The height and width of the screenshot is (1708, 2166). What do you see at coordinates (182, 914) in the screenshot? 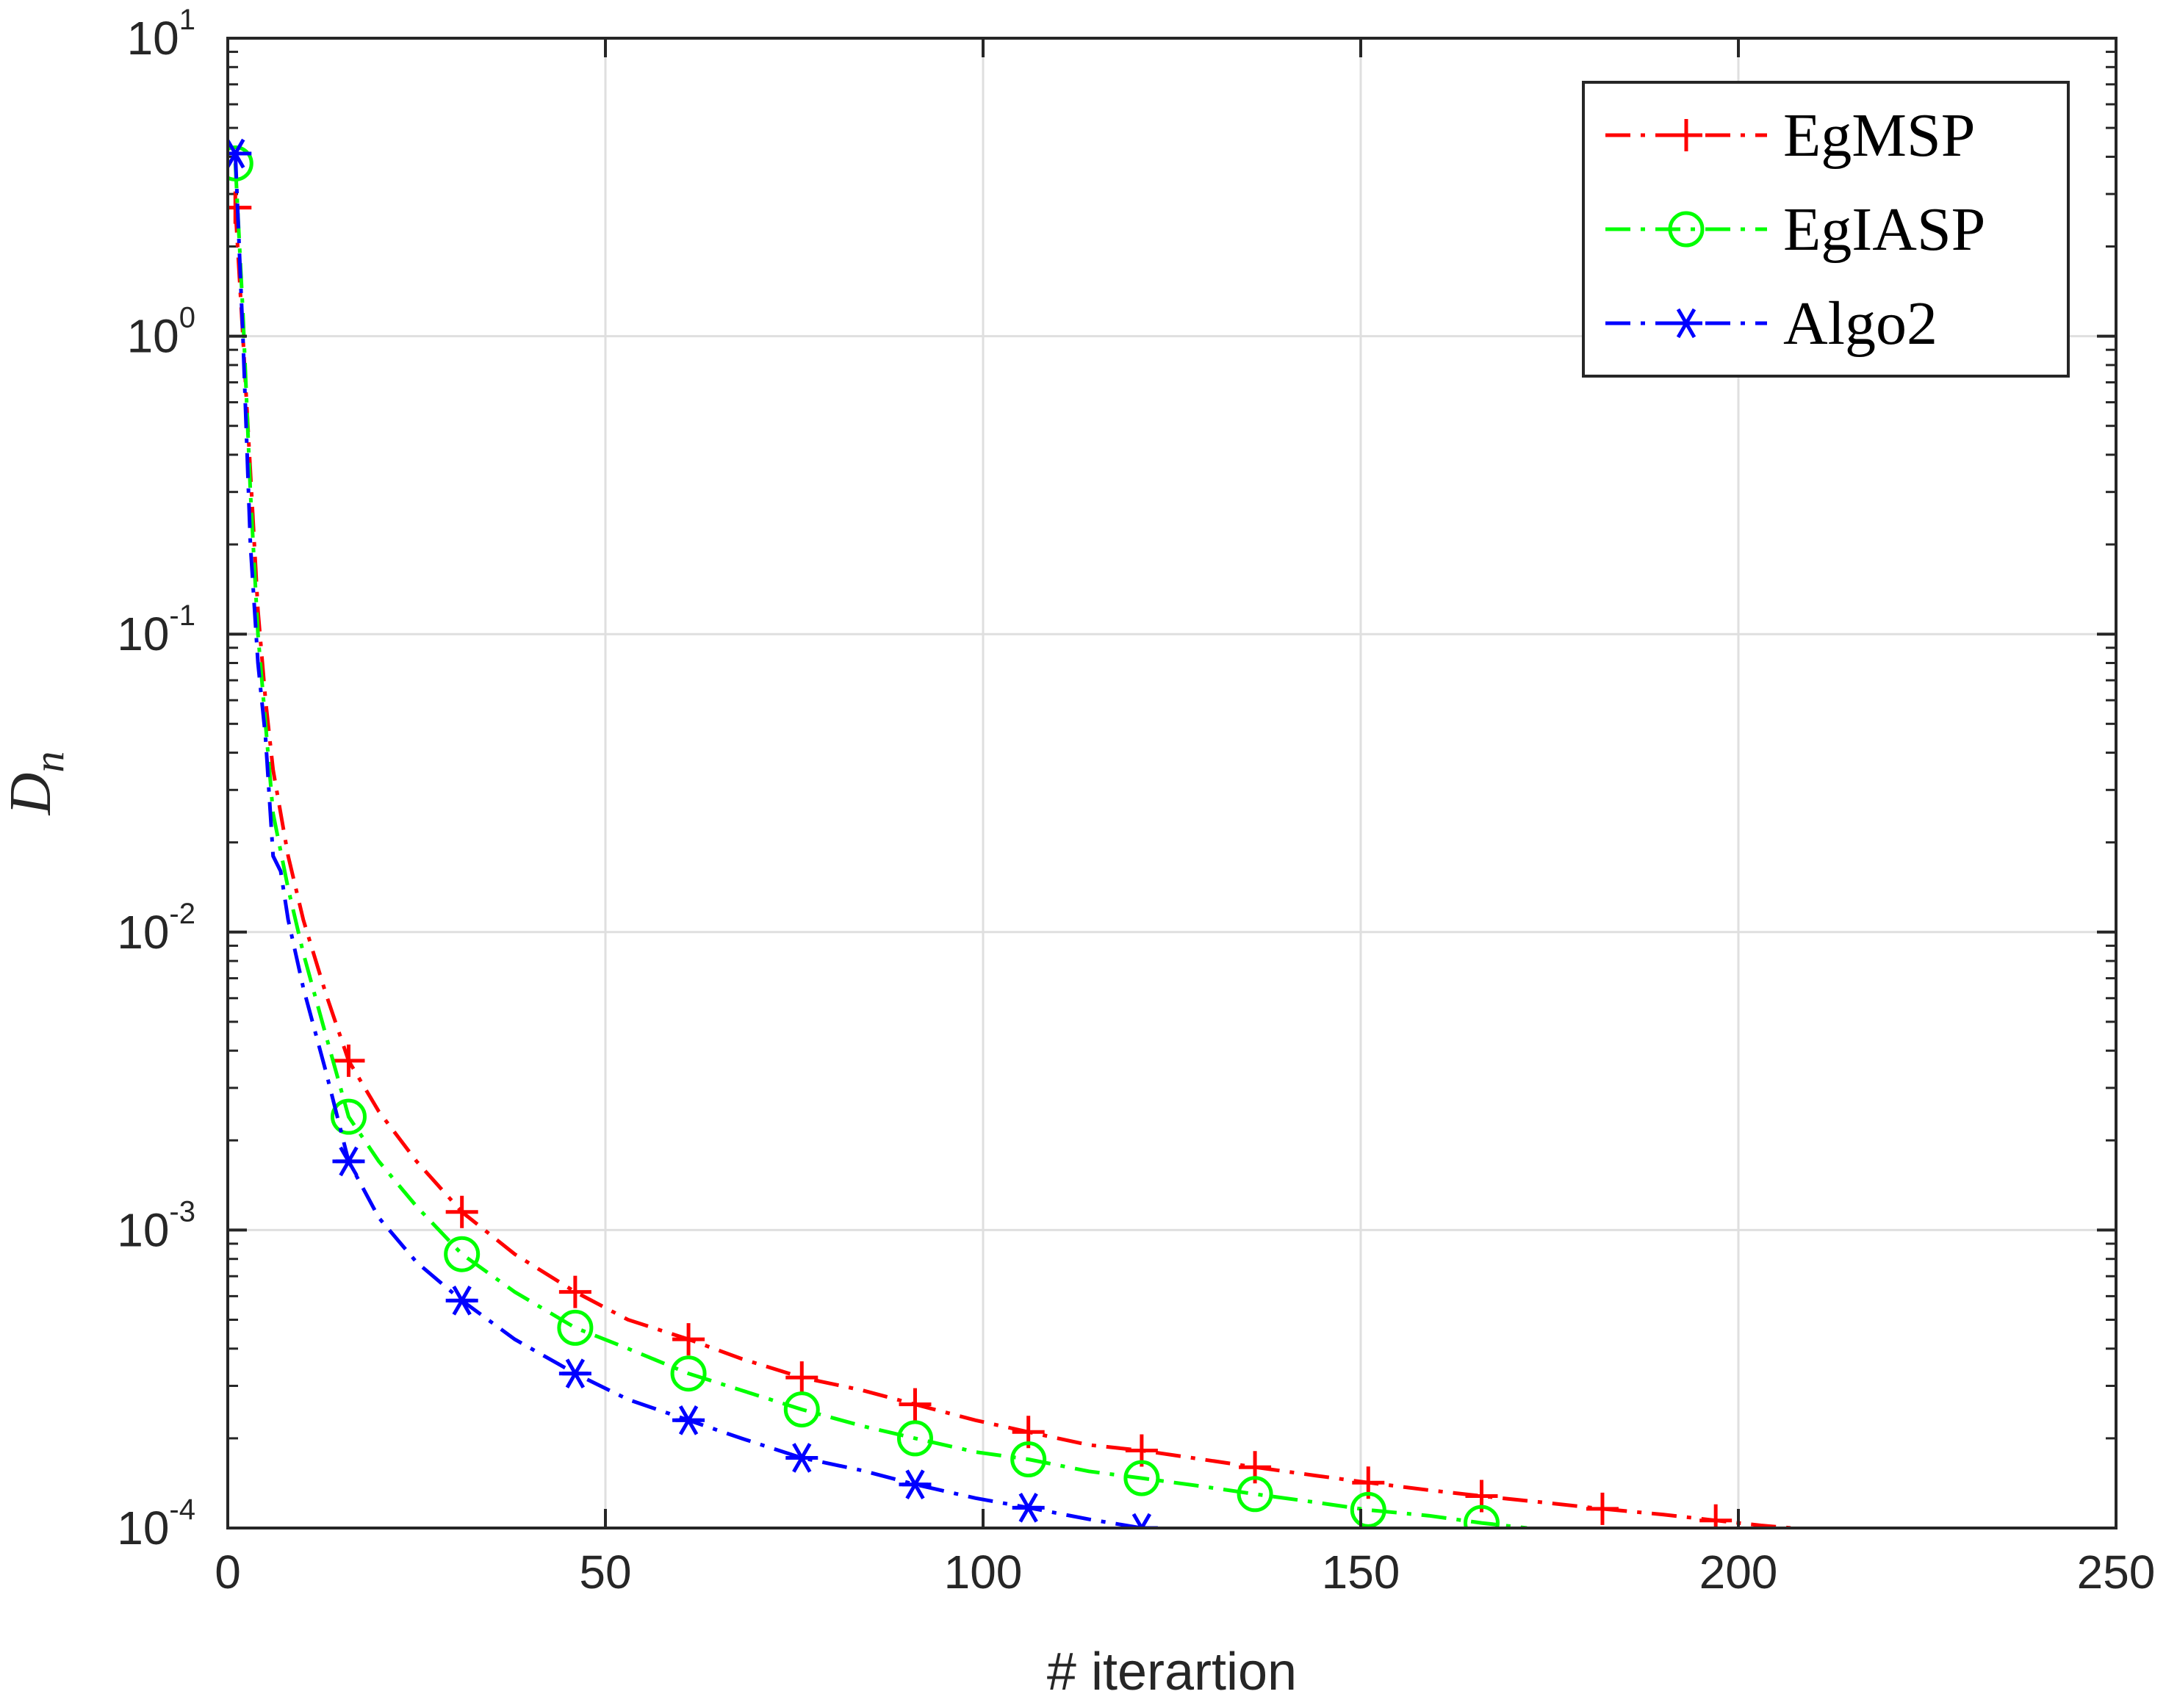
I see `y-tick-exponent: -2` at bounding box center [182, 914].